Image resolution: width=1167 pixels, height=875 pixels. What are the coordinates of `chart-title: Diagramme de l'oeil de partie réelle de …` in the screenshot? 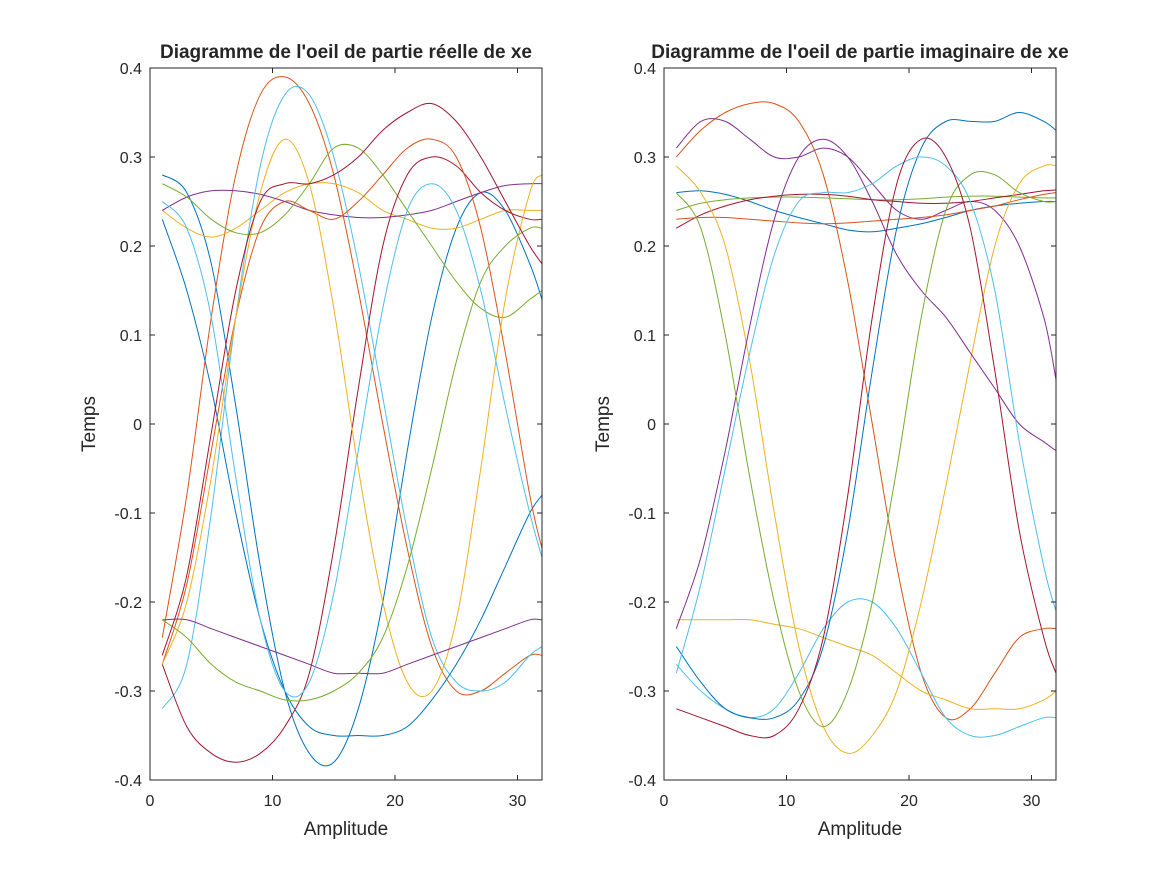 It's located at (346, 52).